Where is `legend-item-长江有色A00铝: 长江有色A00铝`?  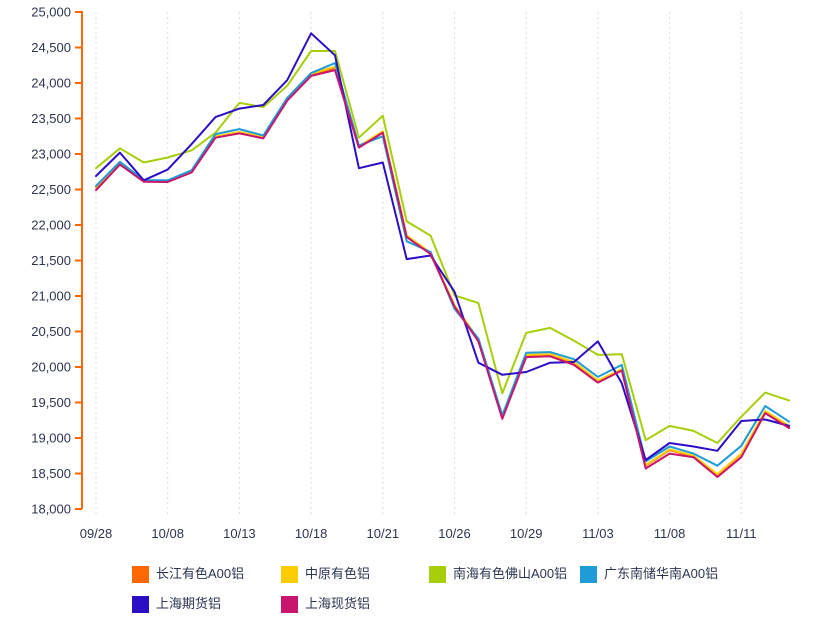
legend-item-长江有色A00铝: 长江有色A00铝 is located at coordinates (188, 574).